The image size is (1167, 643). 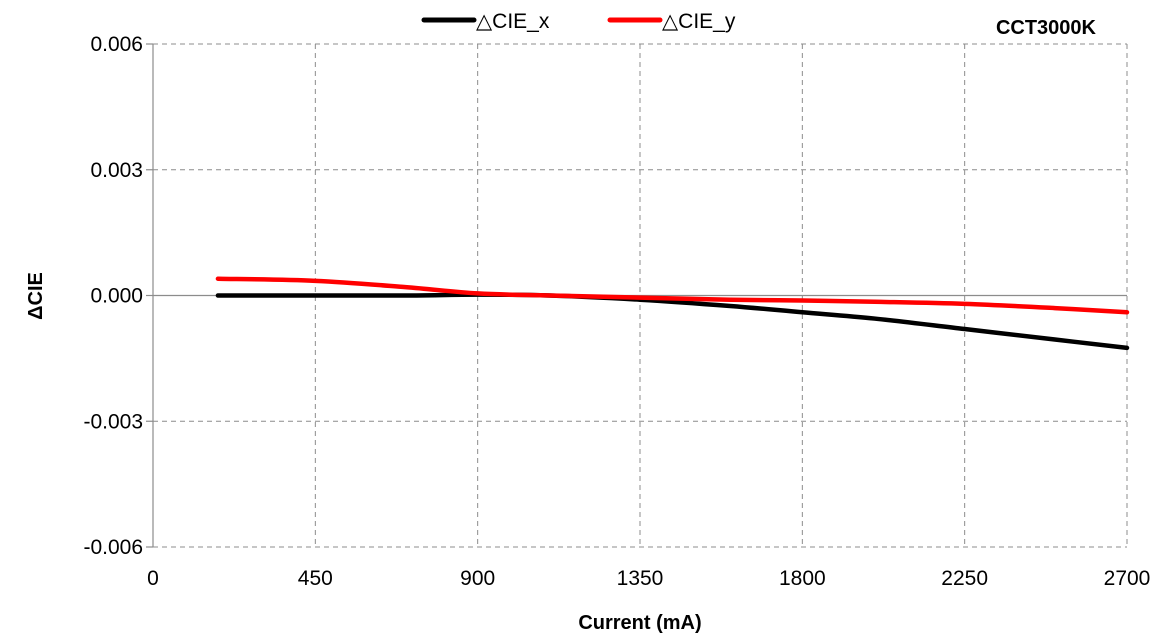 What do you see at coordinates (699, 21) in the screenshot?
I see `legend-label-cie-y: △CIE_y` at bounding box center [699, 21].